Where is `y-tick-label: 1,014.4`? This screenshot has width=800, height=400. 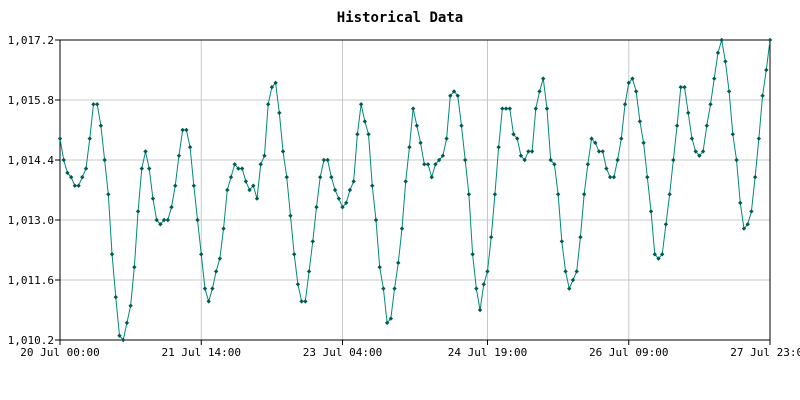
y-tick-label: 1,014.4 is located at coordinates (31, 160).